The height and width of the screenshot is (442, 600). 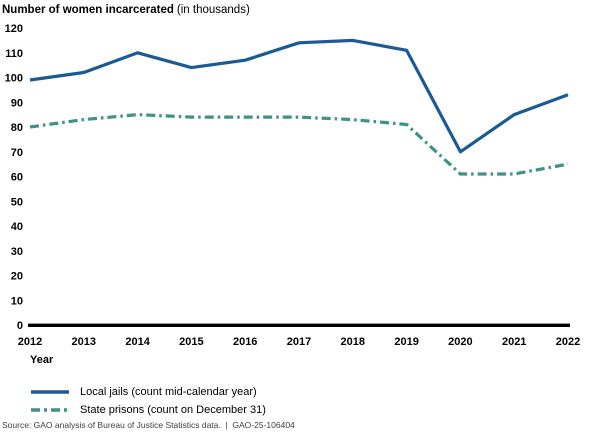 What do you see at coordinates (137, 342) in the screenshot?
I see `x-tick-label: 2014` at bounding box center [137, 342].